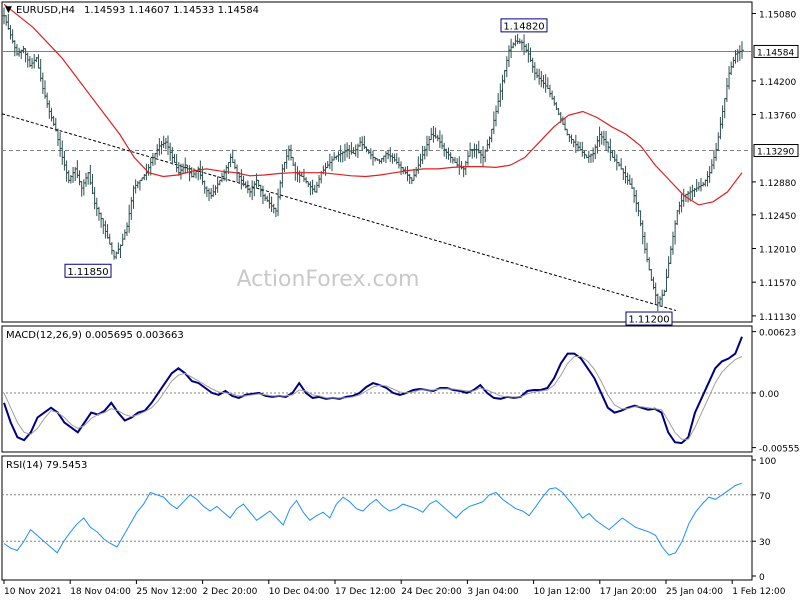 The image size is (800, 604). Describe the element at coordinates (8, 10) in the screenshot. I see `price-title-icon: ▼` at that location.